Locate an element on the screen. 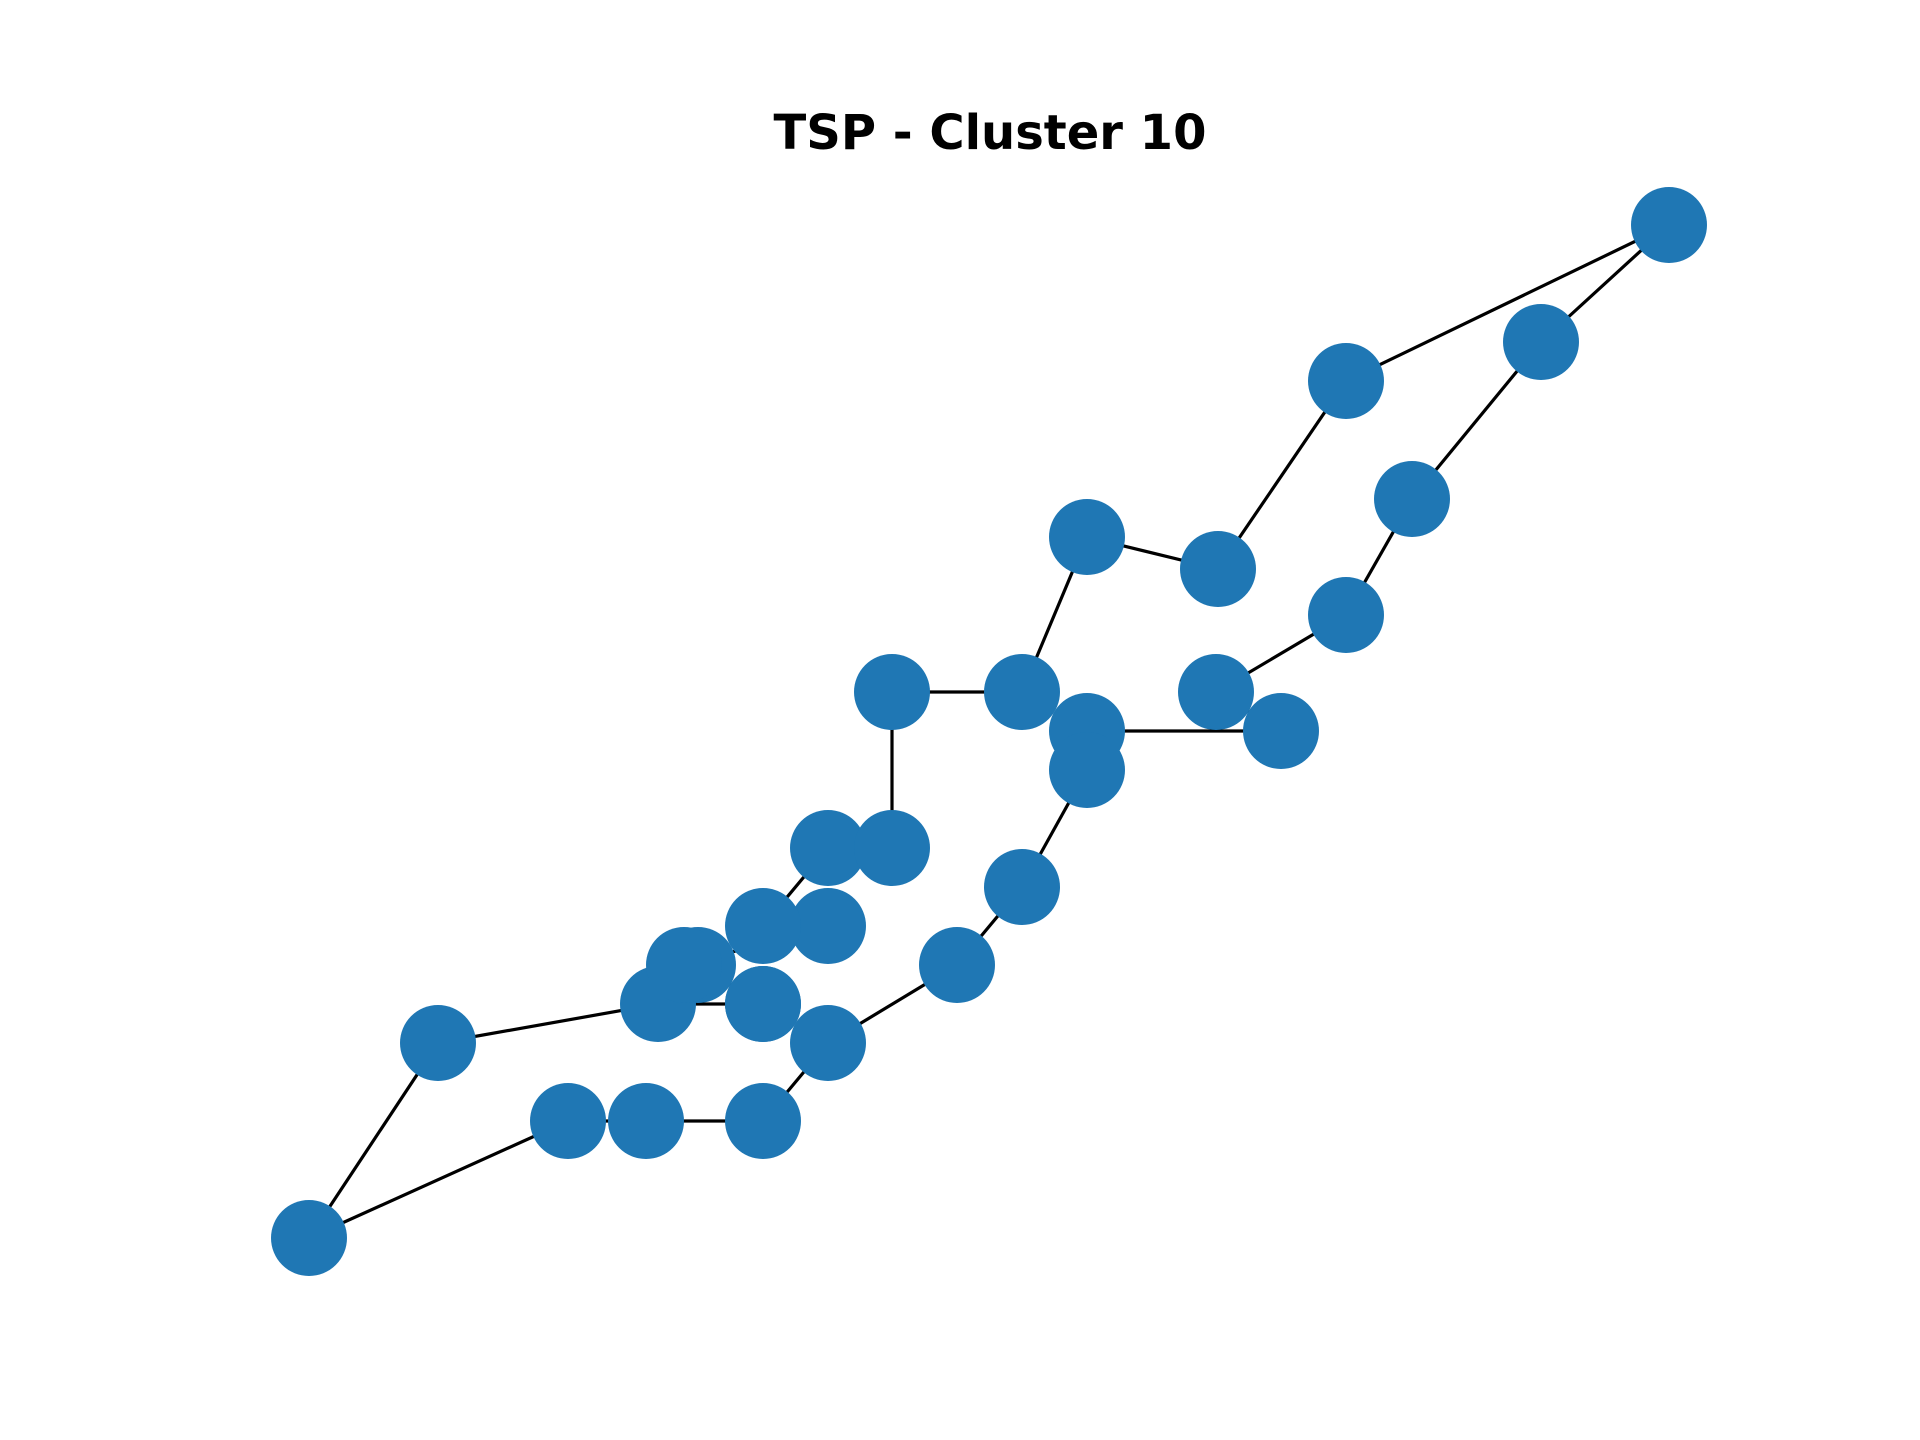 Image resolution: width=1920 pixels, height=1440 pixels. graph-title: TSP - Cluster 10 is located at coordinates (990, 133).